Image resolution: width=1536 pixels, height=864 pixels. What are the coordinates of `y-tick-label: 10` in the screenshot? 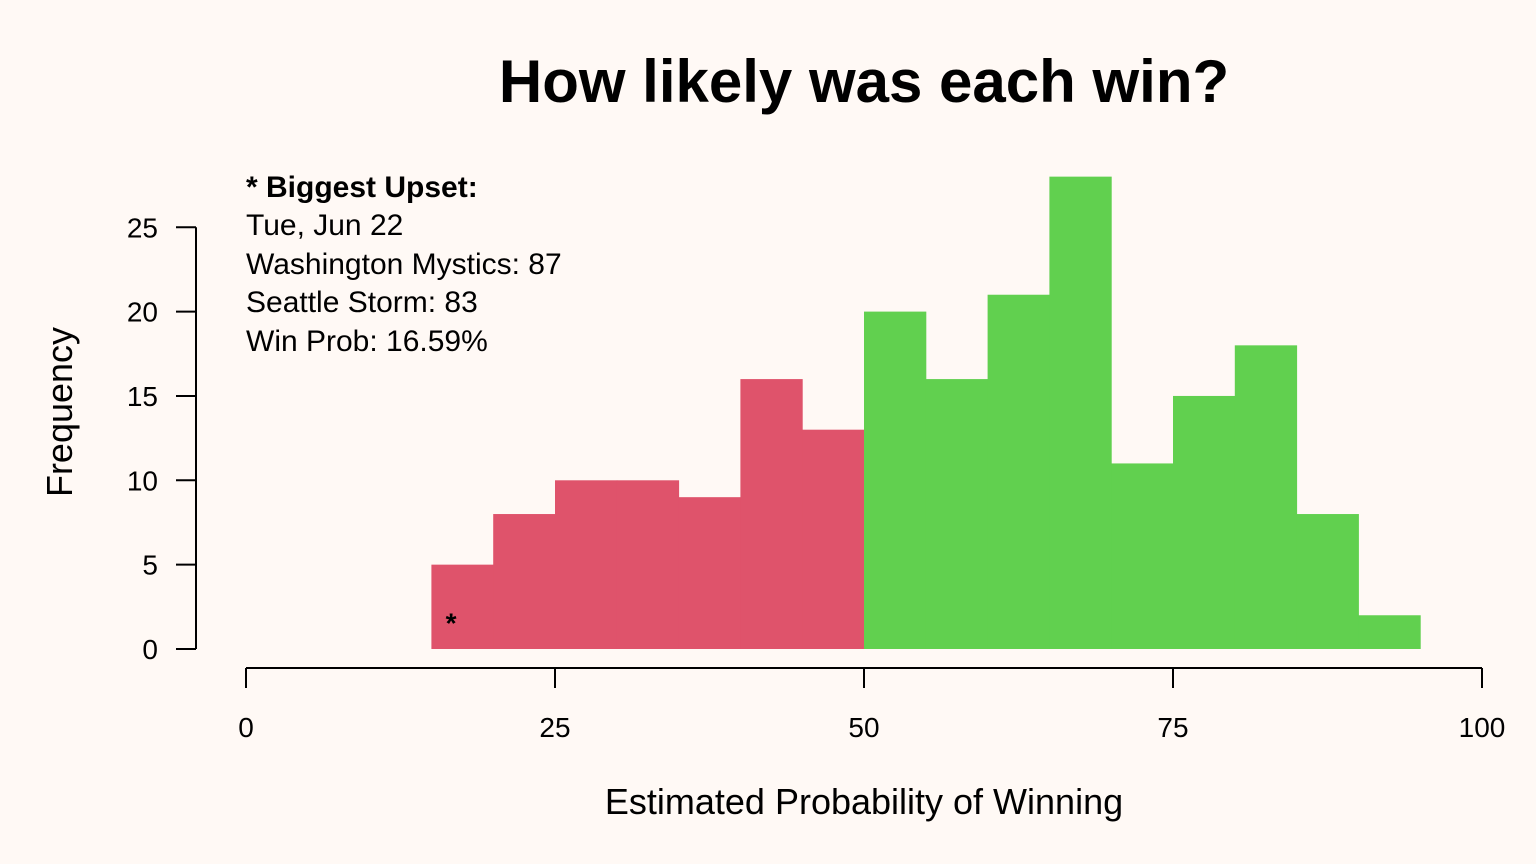 It's located at (142, 480).